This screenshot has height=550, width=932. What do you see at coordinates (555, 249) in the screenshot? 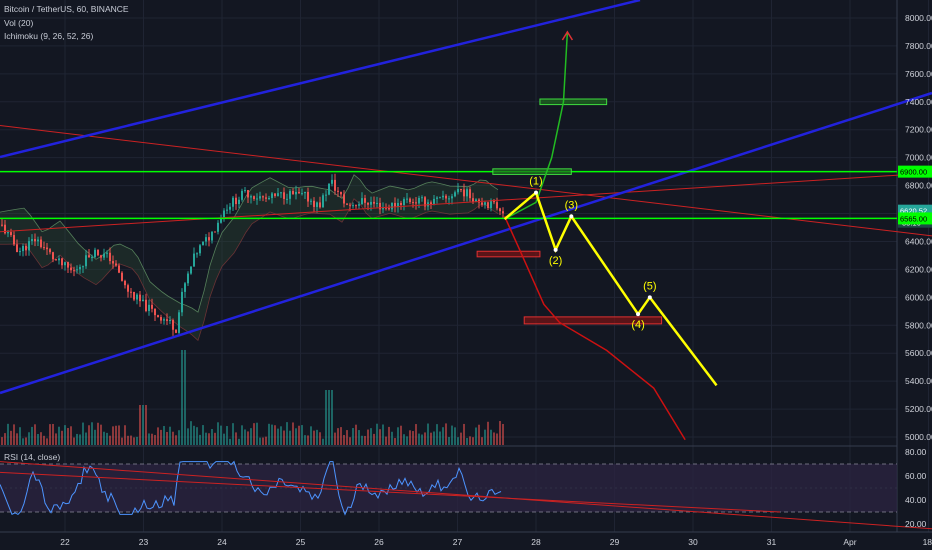
I see `wave-point` at bounding box center [555, 249].